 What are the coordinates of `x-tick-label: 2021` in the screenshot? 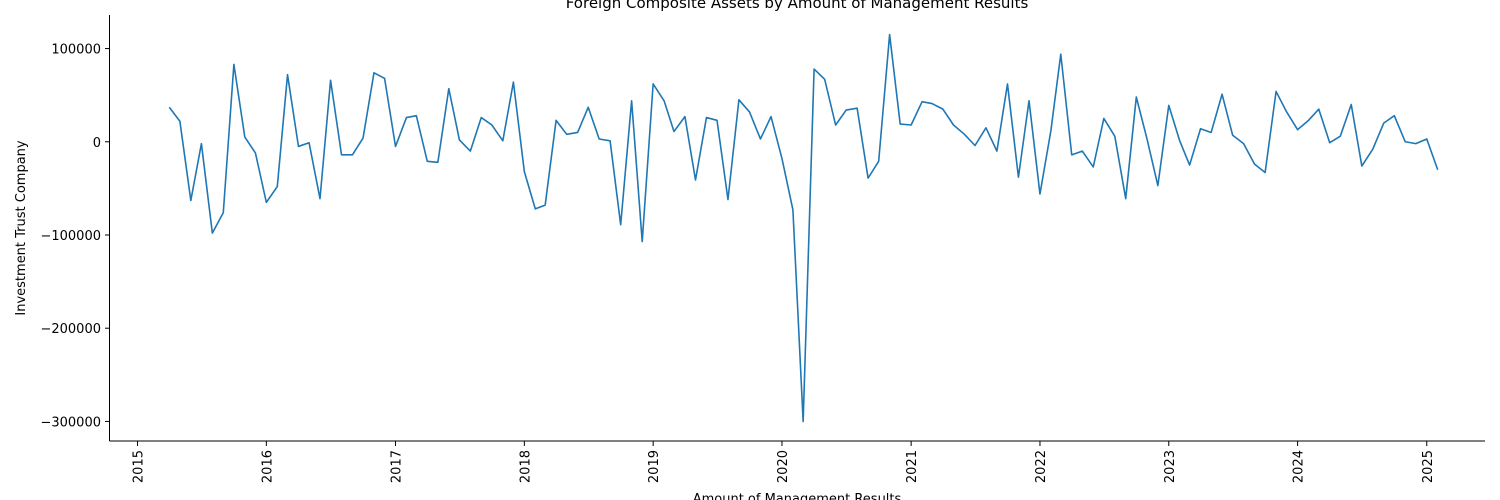 It's located at (912, 466).